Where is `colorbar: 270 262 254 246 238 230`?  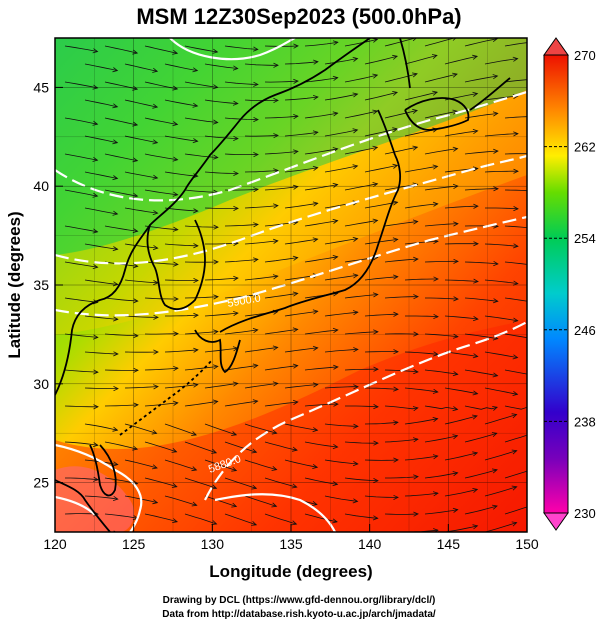
colorbar: 270 262 254 246 238 230 is located at coordinates (569, 284).